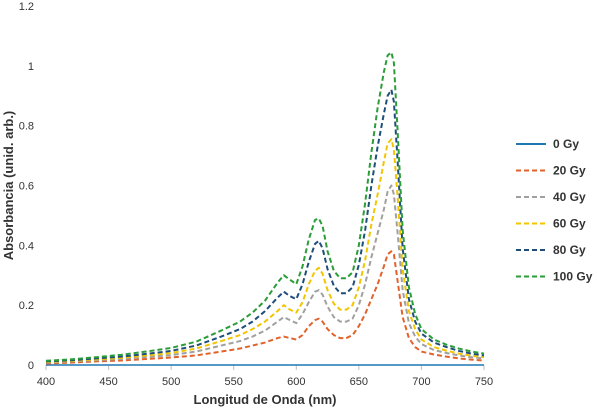 The image size is (597, 410). I want to click on x-tick-label: 750, so click(484, 382).